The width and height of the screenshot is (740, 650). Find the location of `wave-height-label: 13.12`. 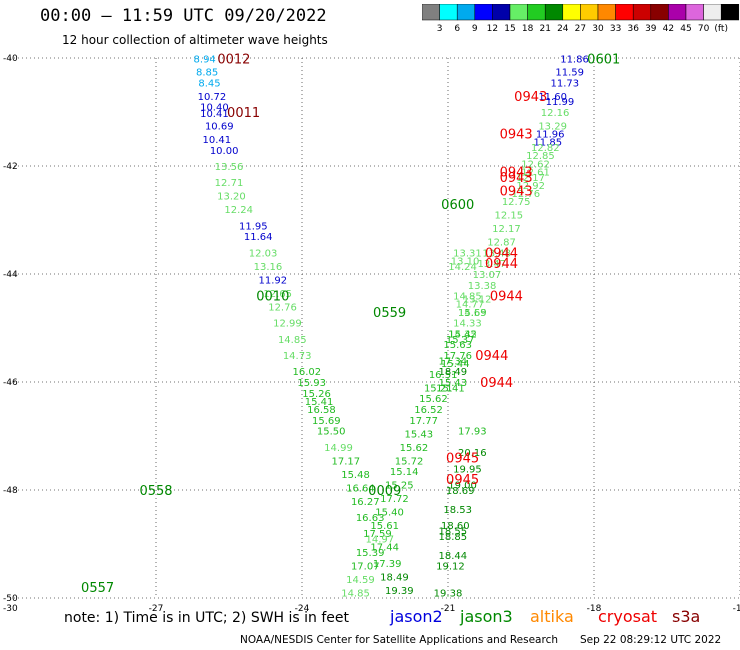

wave-height-label: 13.12 is located at coordinates (477, 299).